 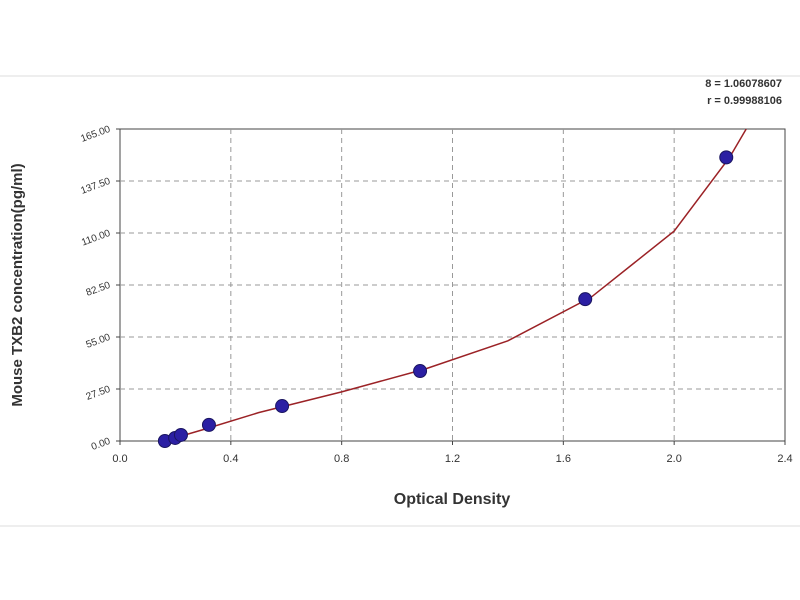 What do you see at coordinates (784, 459) in the screenshot?
I see `x-tick-label: 2.4` at bounding box center [784, 459].